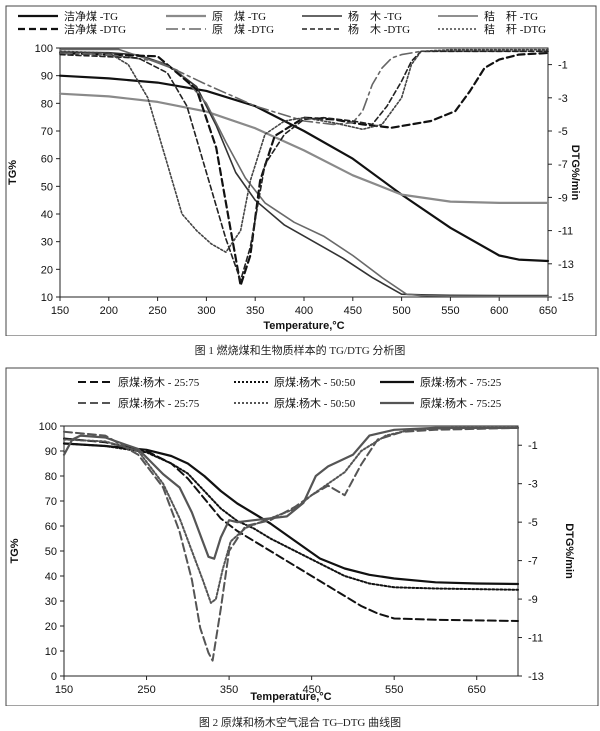  What do you see at coordinates (511, 16) in the screenshot?
I see `legend-label: 秸 秆 -TG` at bounding box center [511, 16].